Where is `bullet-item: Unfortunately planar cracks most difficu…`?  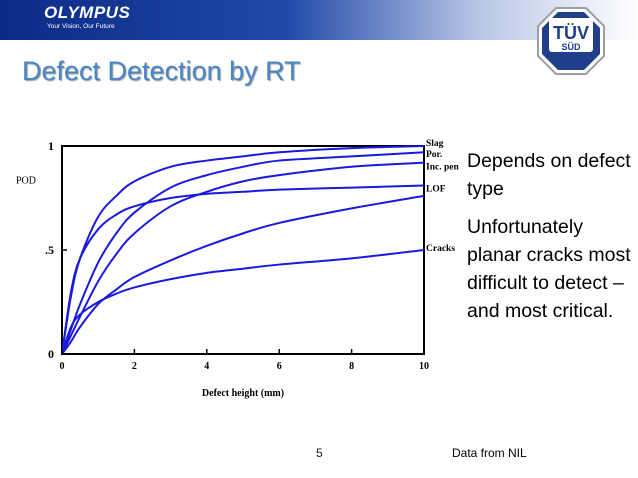
bullet-item: Unfortunately planar cracks most difficu… is located at coordinates (549, 269).